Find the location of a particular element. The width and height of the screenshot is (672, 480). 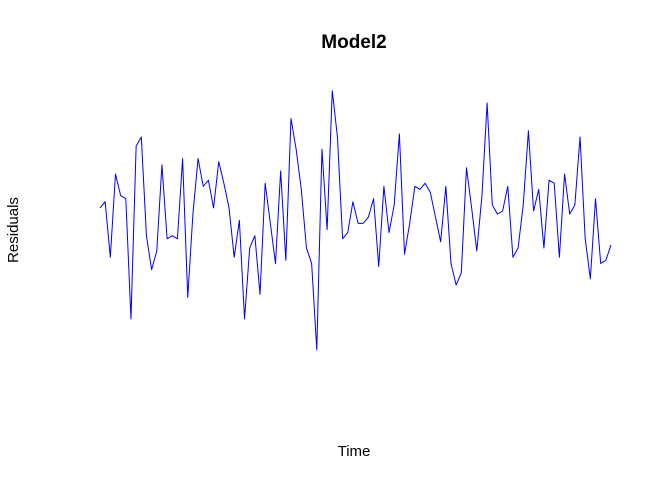

y-axis-label: Residuals is located at coordinates (13, 230).